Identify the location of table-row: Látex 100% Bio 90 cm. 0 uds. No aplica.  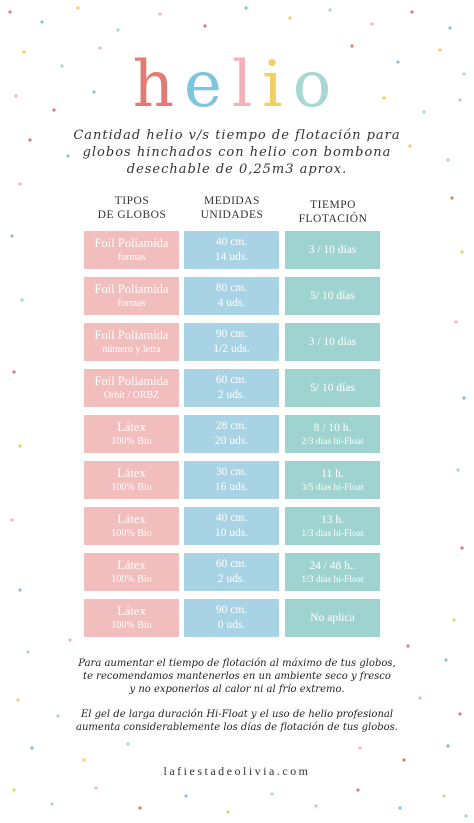
(237, 618).